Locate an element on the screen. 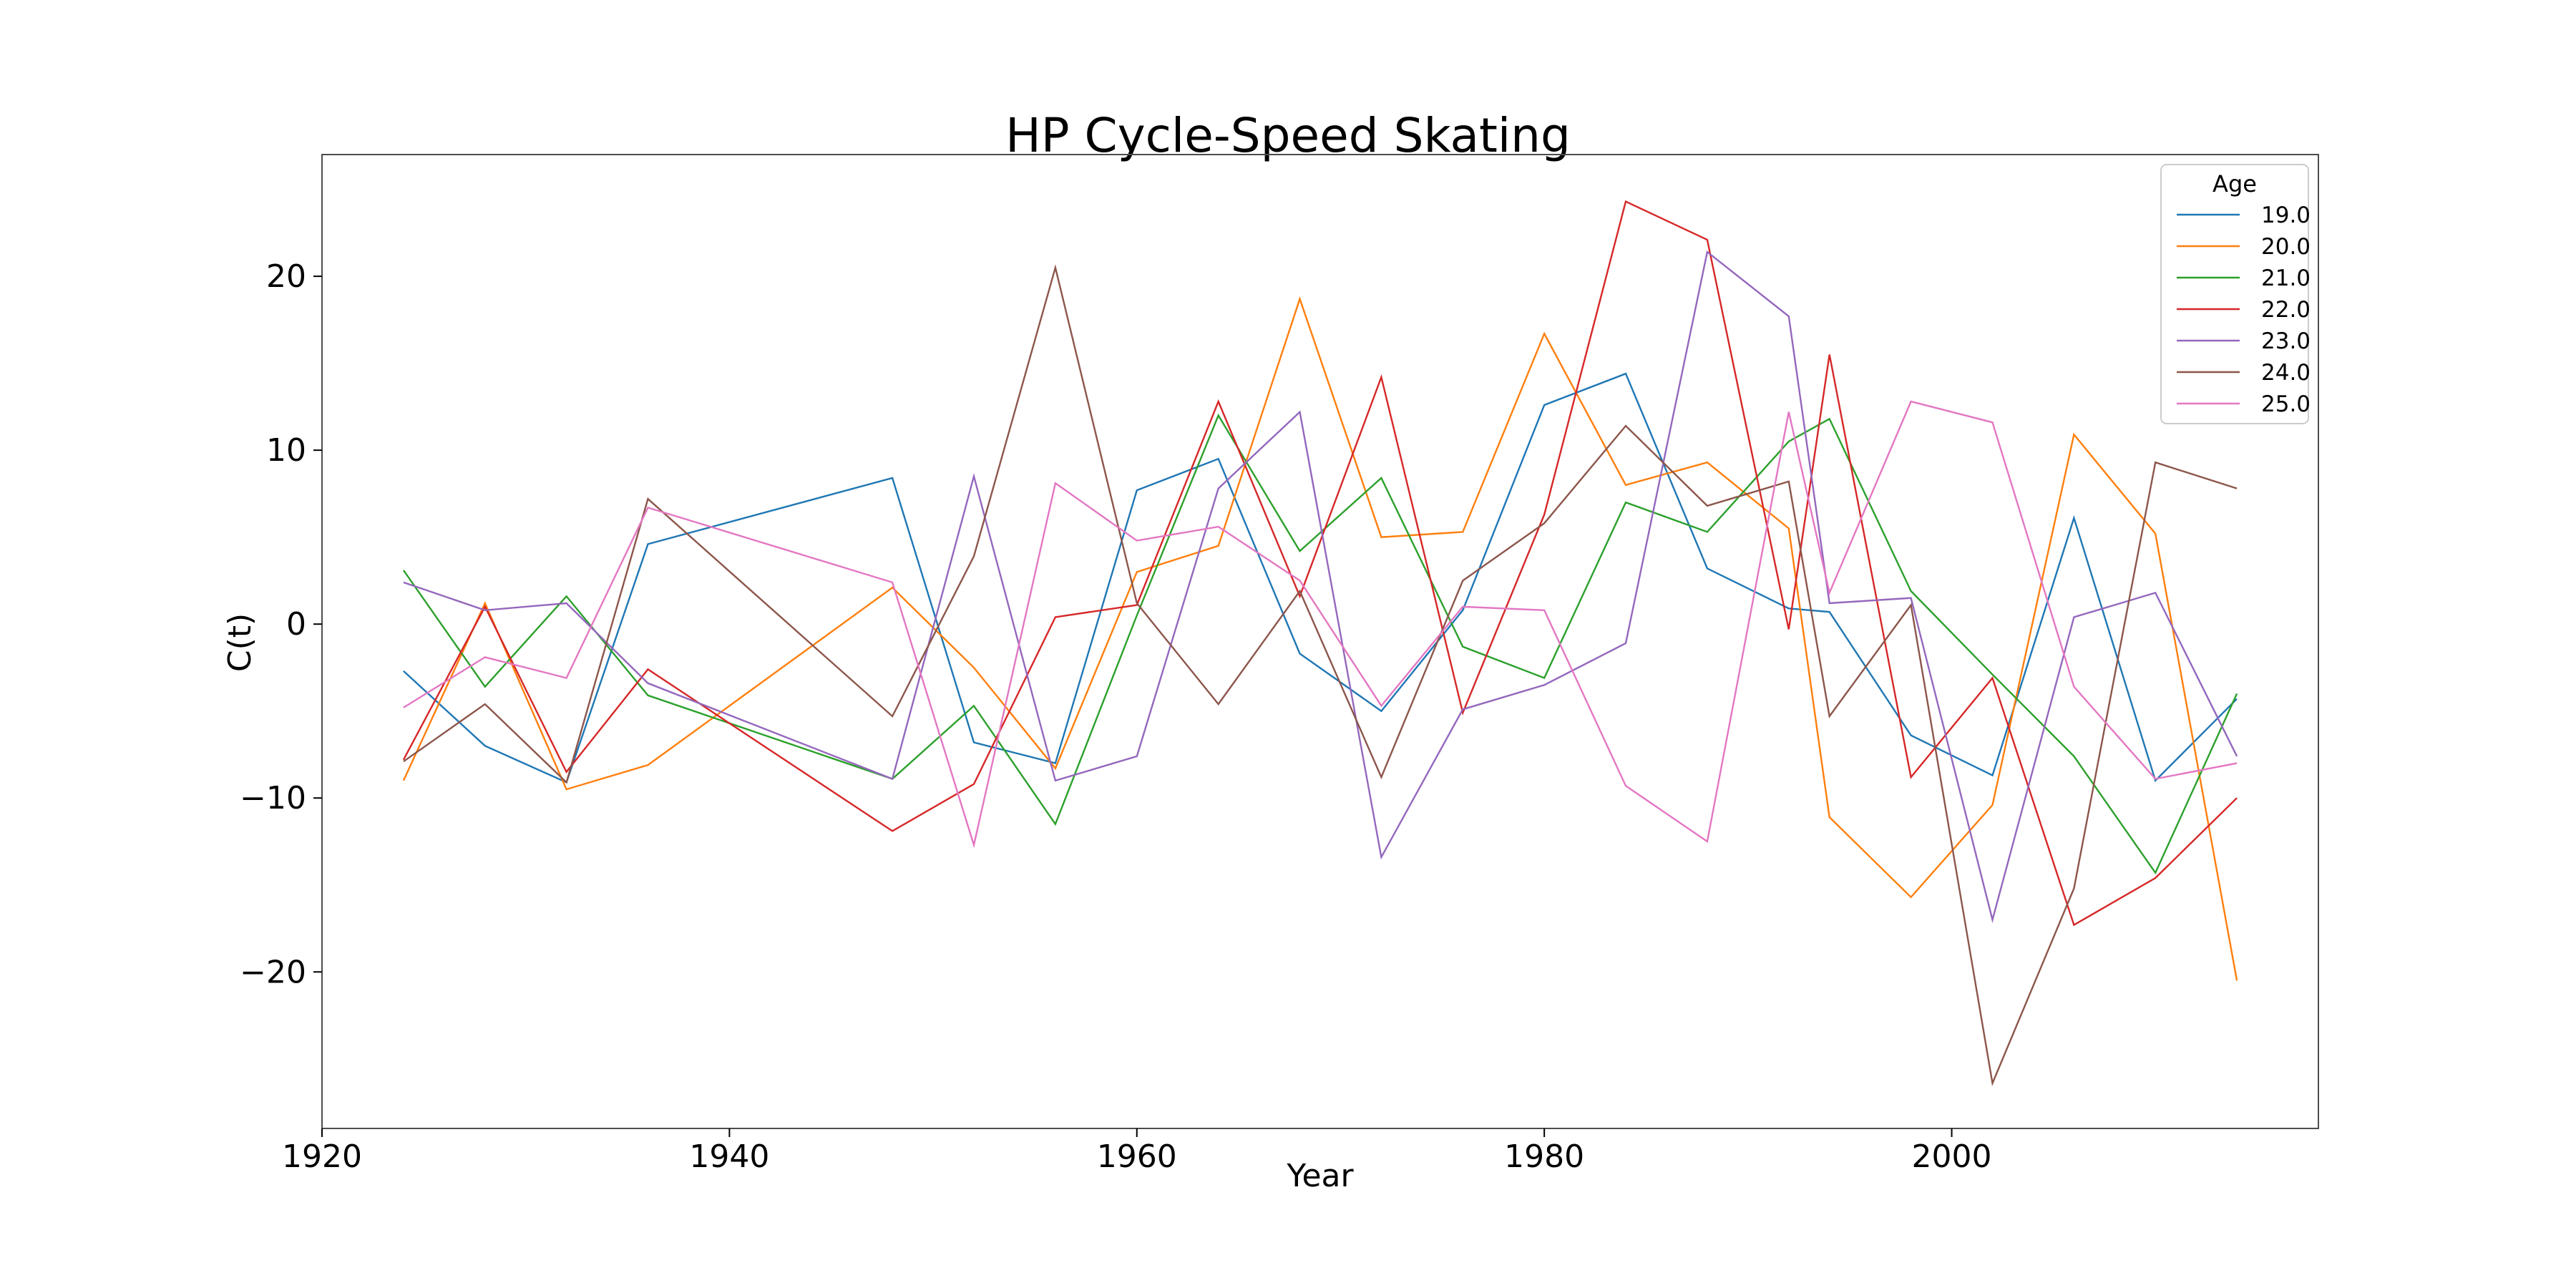  legend-title: Age is located at coordinates (2234, 183).